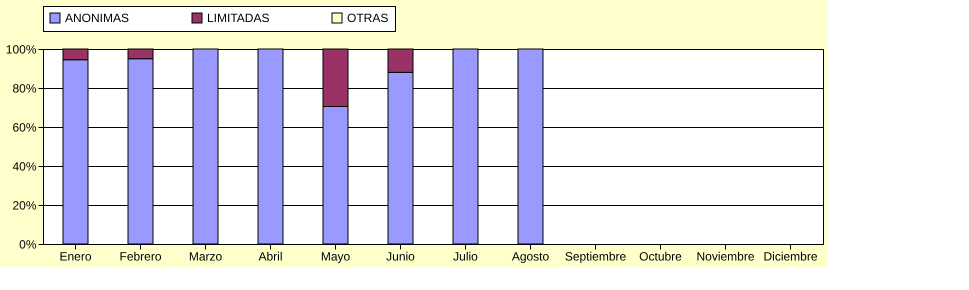 The height and width of the screenshot is (290, 969). What do you see at coordinates (24, 167) in the screenshot?
I see `y-tick-label: 40%` at bounding box center [24, 167].